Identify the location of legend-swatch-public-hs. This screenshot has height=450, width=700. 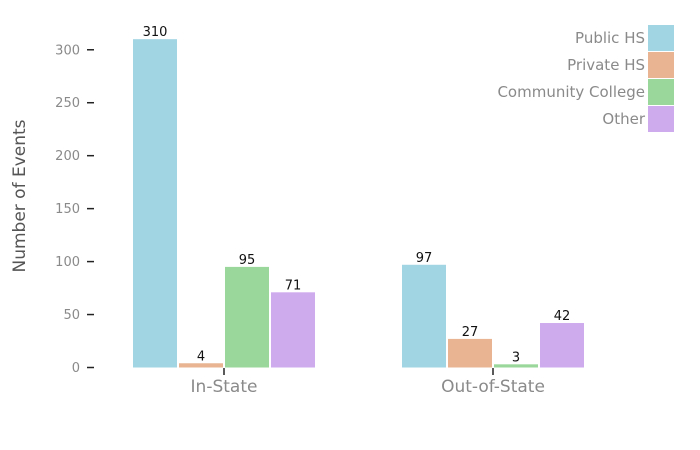
(661, 38).